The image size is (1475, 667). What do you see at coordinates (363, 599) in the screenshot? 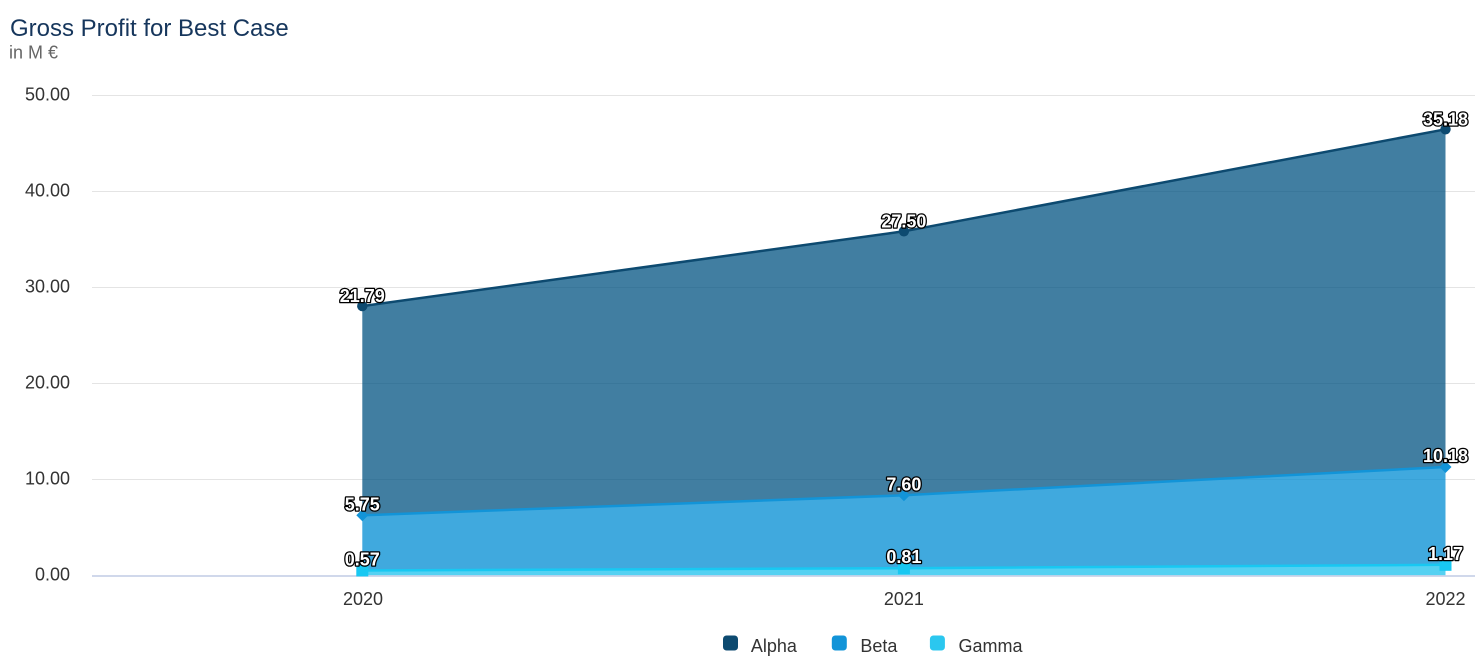
I see `svg-text: 2020` at bounding box center [363, 599].